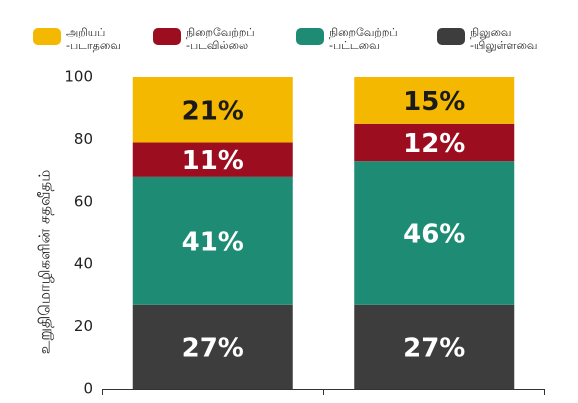 This screenshot has height=403, width=578. What do you see at coordinates (363, 39) in the screenshot?
I see `legend-label: நிறைவேற்றப் -பட்டவை` at bounding box center [363, 39].